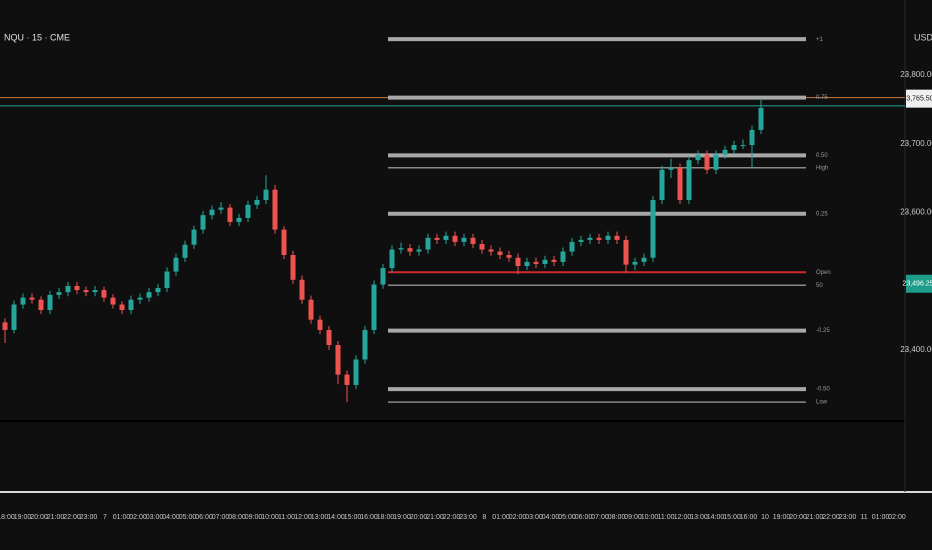 The image size is (932, 550). Describe the element at coordinates (501, 517) in the screenshot. I see `x-tick-label: 01:00` at that location.